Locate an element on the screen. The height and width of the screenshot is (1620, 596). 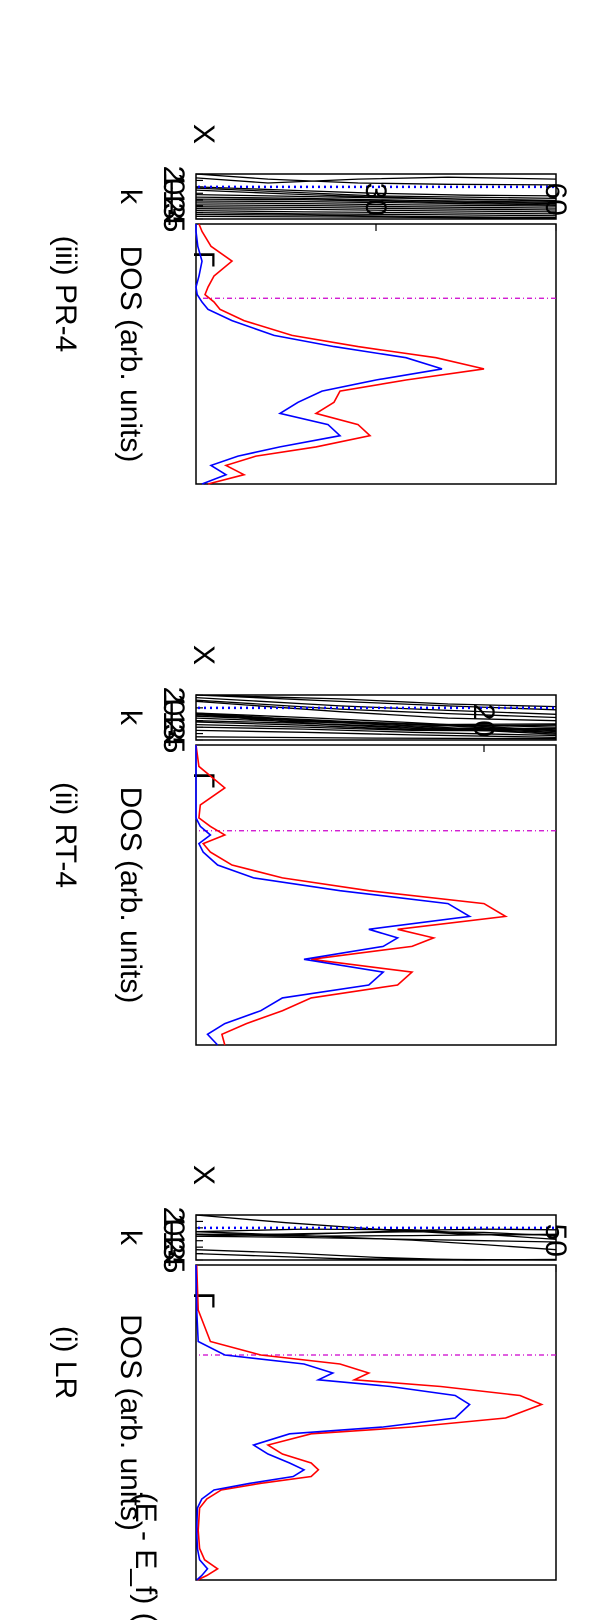
panel-caption: (i) LR is located at coordinates (65, 1362).